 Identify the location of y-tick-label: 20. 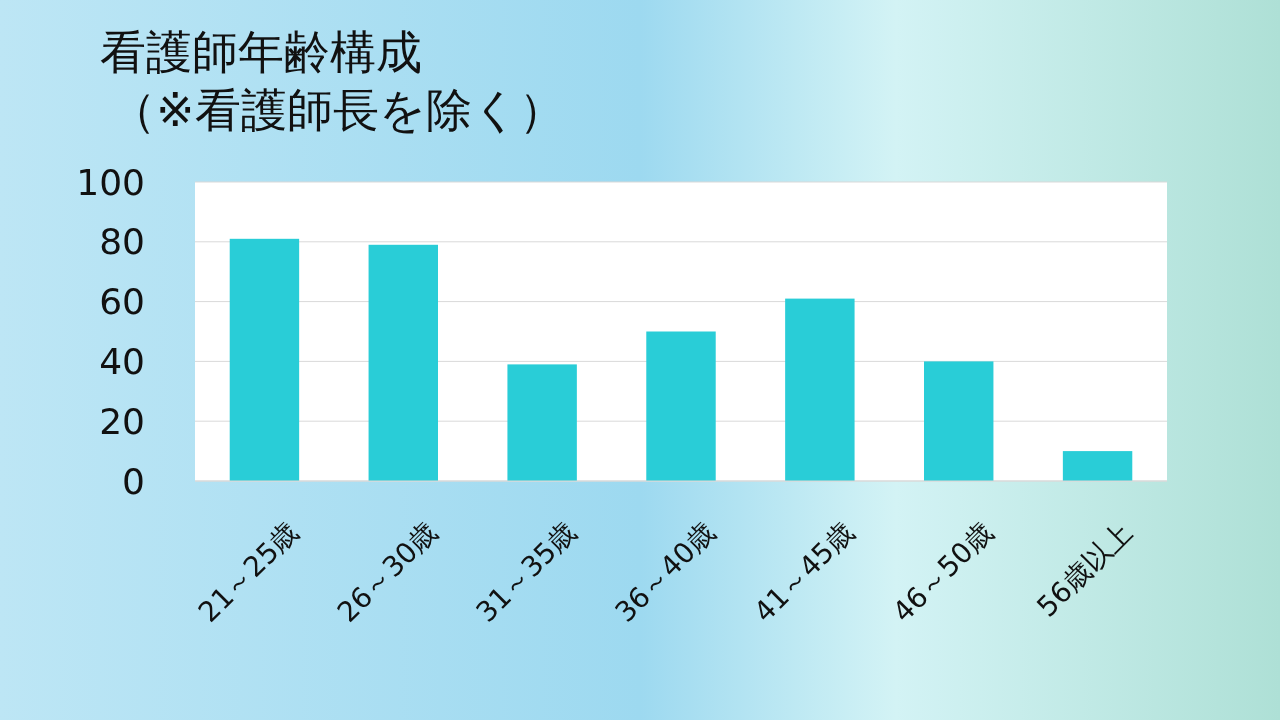
(122, 421).